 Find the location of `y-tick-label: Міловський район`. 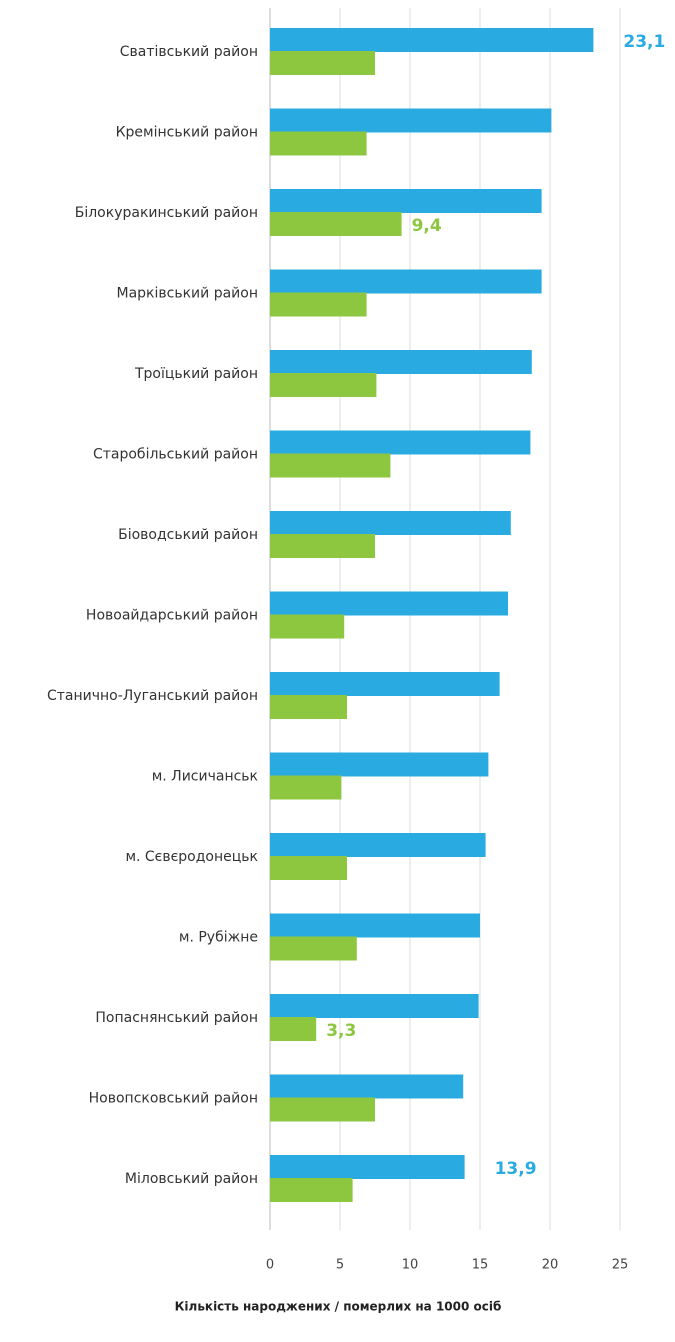

y-tick-label: Міловський район is located at coordinates (191, 1179).